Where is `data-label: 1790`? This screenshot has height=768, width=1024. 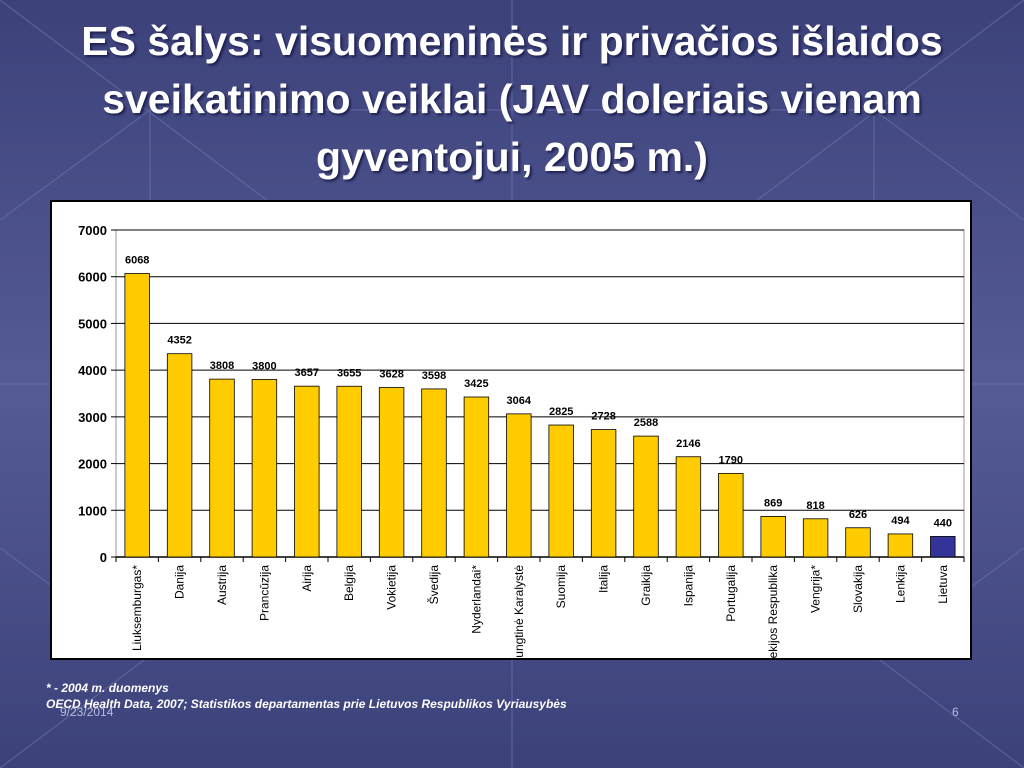
data-label: 1790 is located at coordinates (731, 460).